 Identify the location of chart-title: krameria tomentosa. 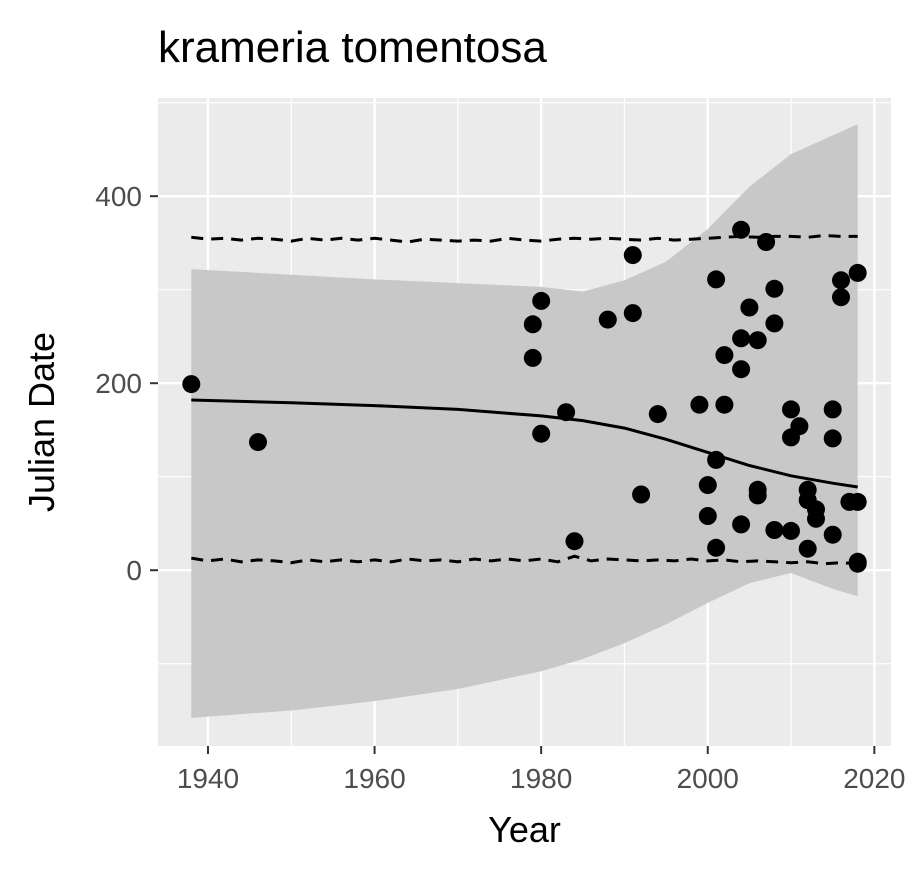
(352, 47).